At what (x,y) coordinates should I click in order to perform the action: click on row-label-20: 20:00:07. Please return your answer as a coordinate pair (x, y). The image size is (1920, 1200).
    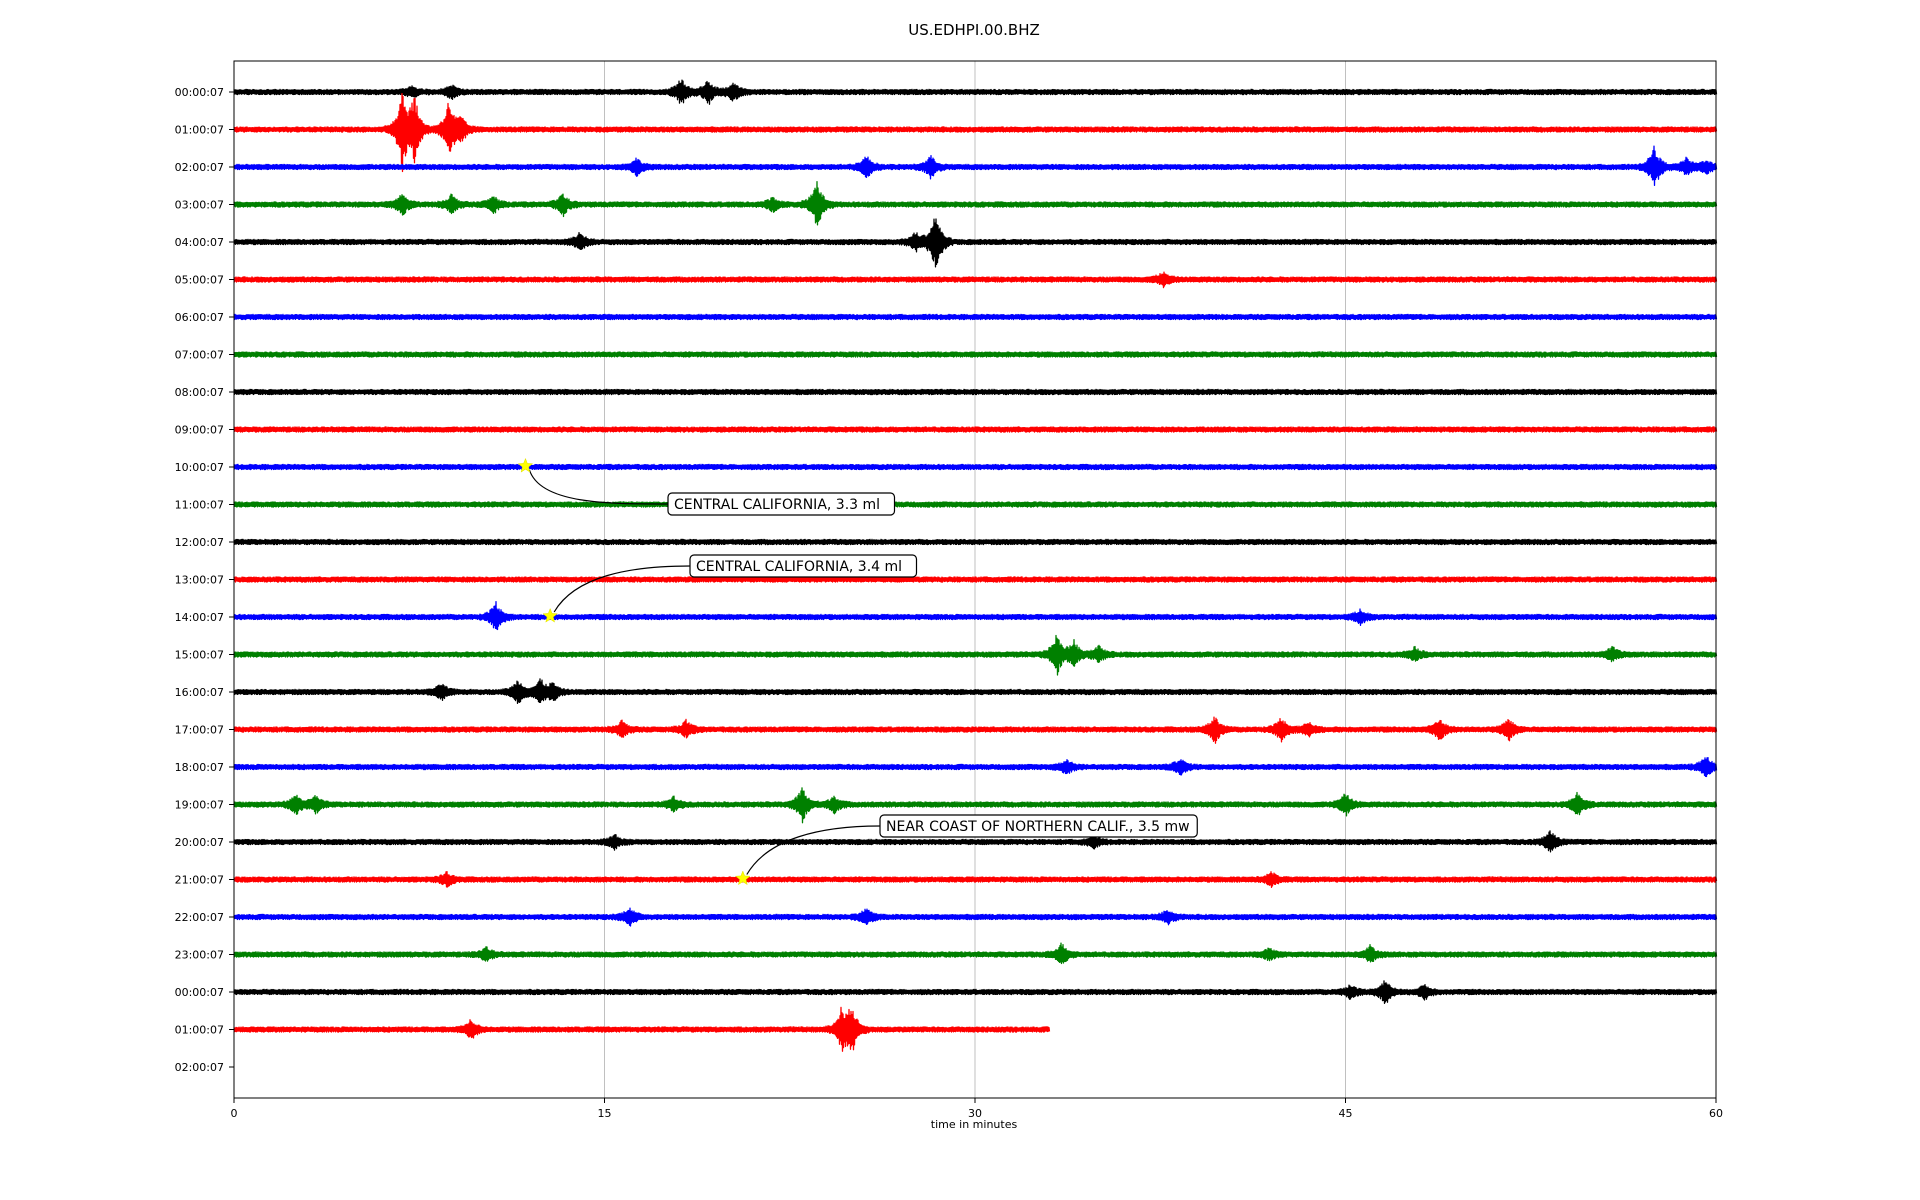
    Looking at the image, I should click on (199, 842).